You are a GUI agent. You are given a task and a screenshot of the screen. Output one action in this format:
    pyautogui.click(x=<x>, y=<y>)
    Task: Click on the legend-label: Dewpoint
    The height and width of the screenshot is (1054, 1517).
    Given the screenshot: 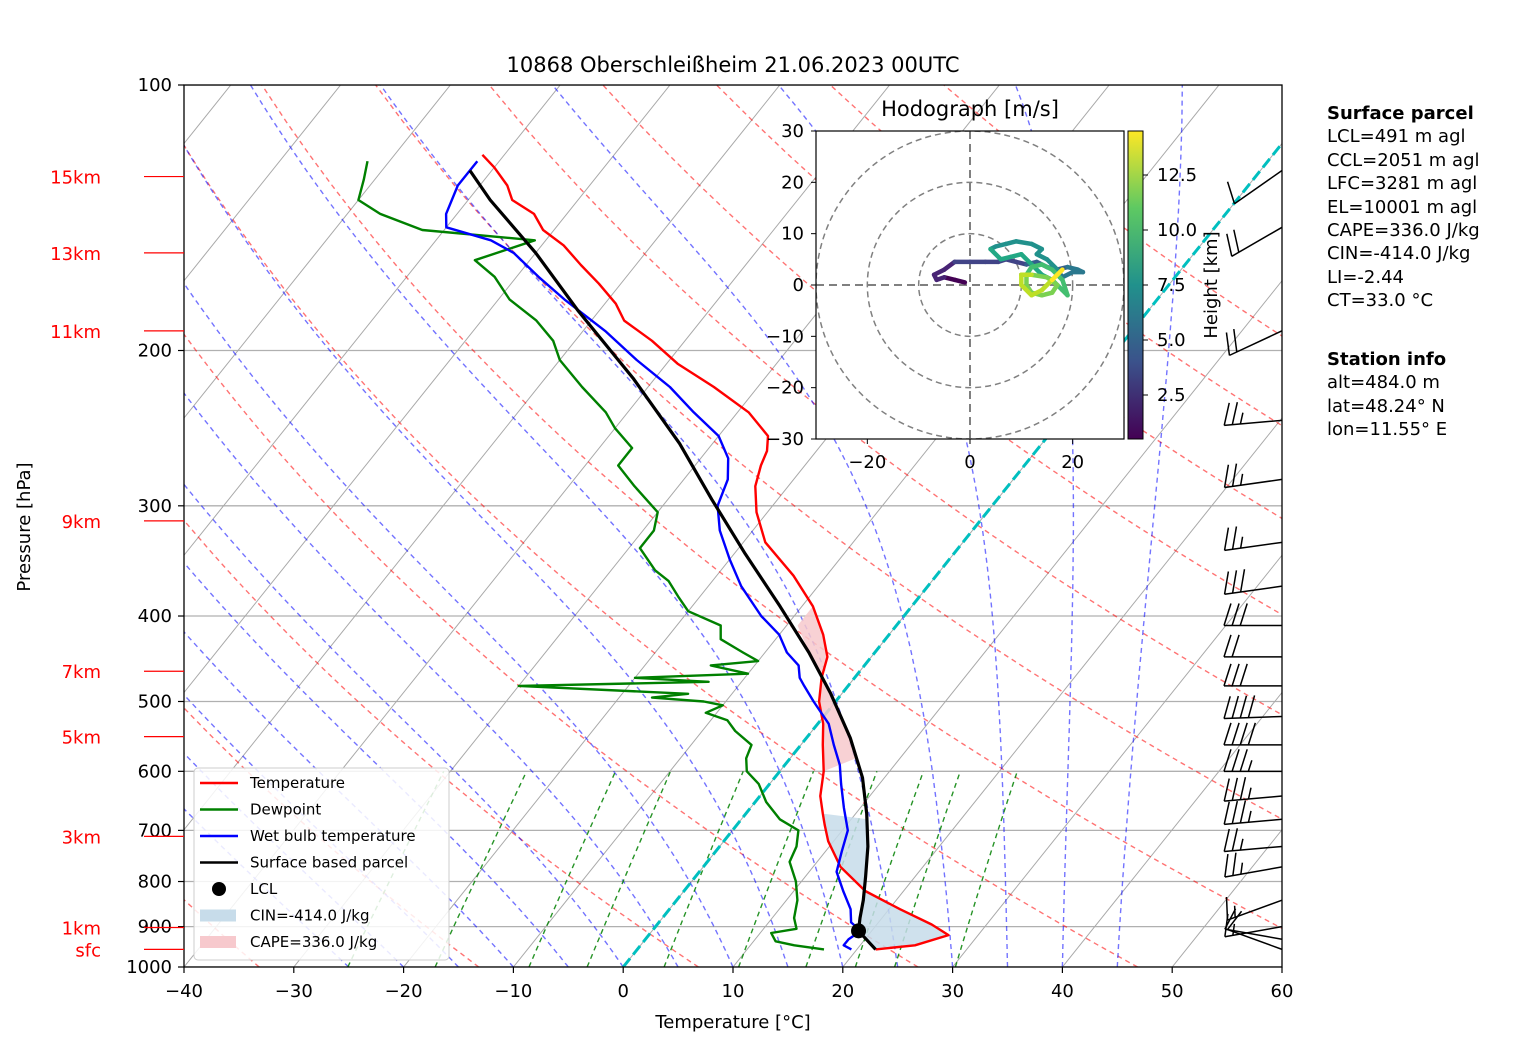 What is the action you would take?
    pyautogui.click(x=285, y=810)
    